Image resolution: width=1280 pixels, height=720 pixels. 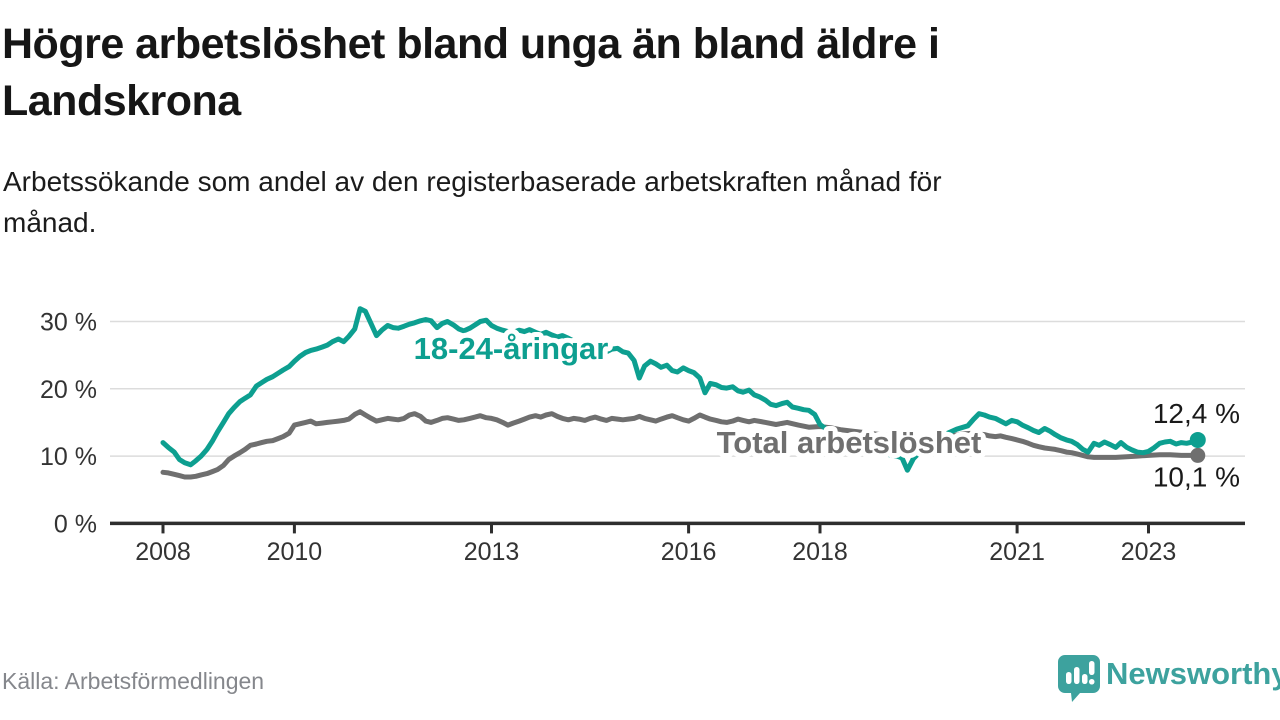 What do you see at coordinates (511, 348) in the screenshot?
I see `series-label-youth: 18-24-åringar` at bounding box center [511, 348].